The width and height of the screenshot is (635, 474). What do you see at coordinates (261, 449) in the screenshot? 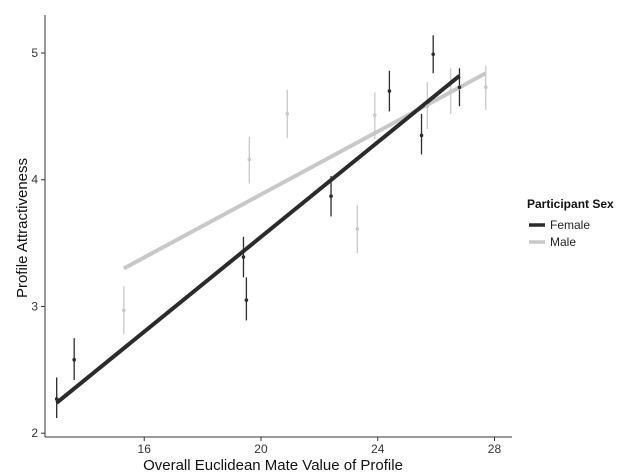
I see `x-tick-label: 20` at bounding box center [261, 449].